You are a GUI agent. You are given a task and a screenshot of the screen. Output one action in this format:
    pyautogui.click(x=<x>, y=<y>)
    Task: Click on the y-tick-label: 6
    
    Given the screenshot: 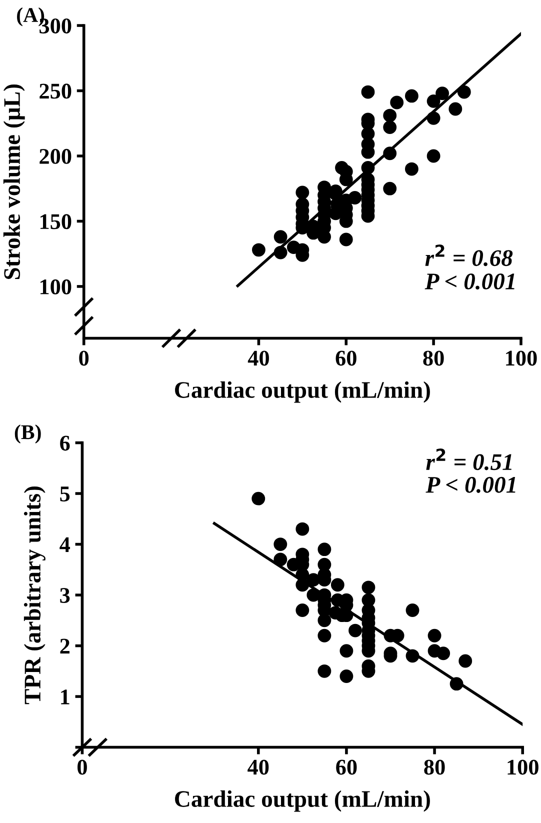 What is the action you would take?
    pyautogui.click(x=65, y=443)
    